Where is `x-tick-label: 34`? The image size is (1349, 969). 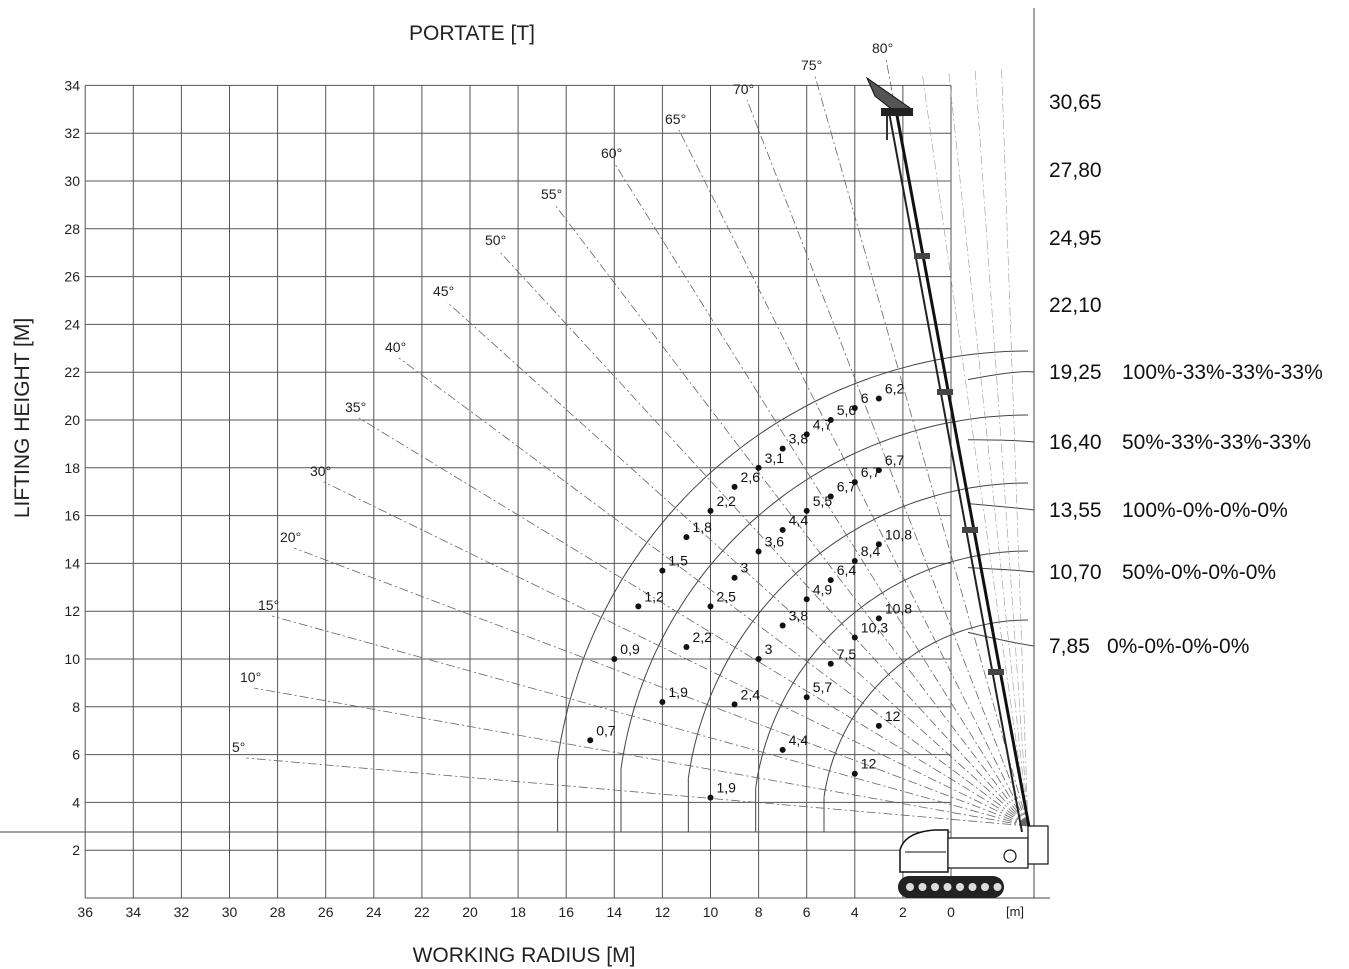
x-tick-label: 34 is located at coordinates (134, 912).